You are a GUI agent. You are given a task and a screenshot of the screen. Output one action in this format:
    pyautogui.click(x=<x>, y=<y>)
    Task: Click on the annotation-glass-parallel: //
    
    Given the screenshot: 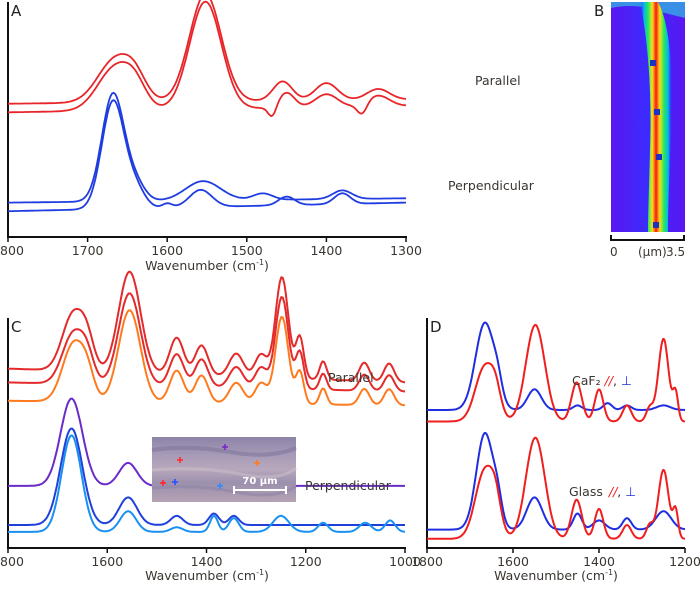 What is the action you would take?
    pyautogui.click(x=613, y=491)
    